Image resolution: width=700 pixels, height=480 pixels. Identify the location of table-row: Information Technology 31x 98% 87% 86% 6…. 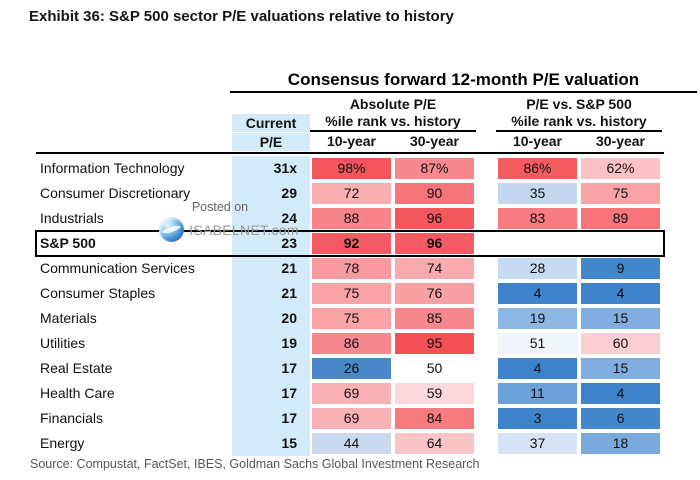
(350, 168).